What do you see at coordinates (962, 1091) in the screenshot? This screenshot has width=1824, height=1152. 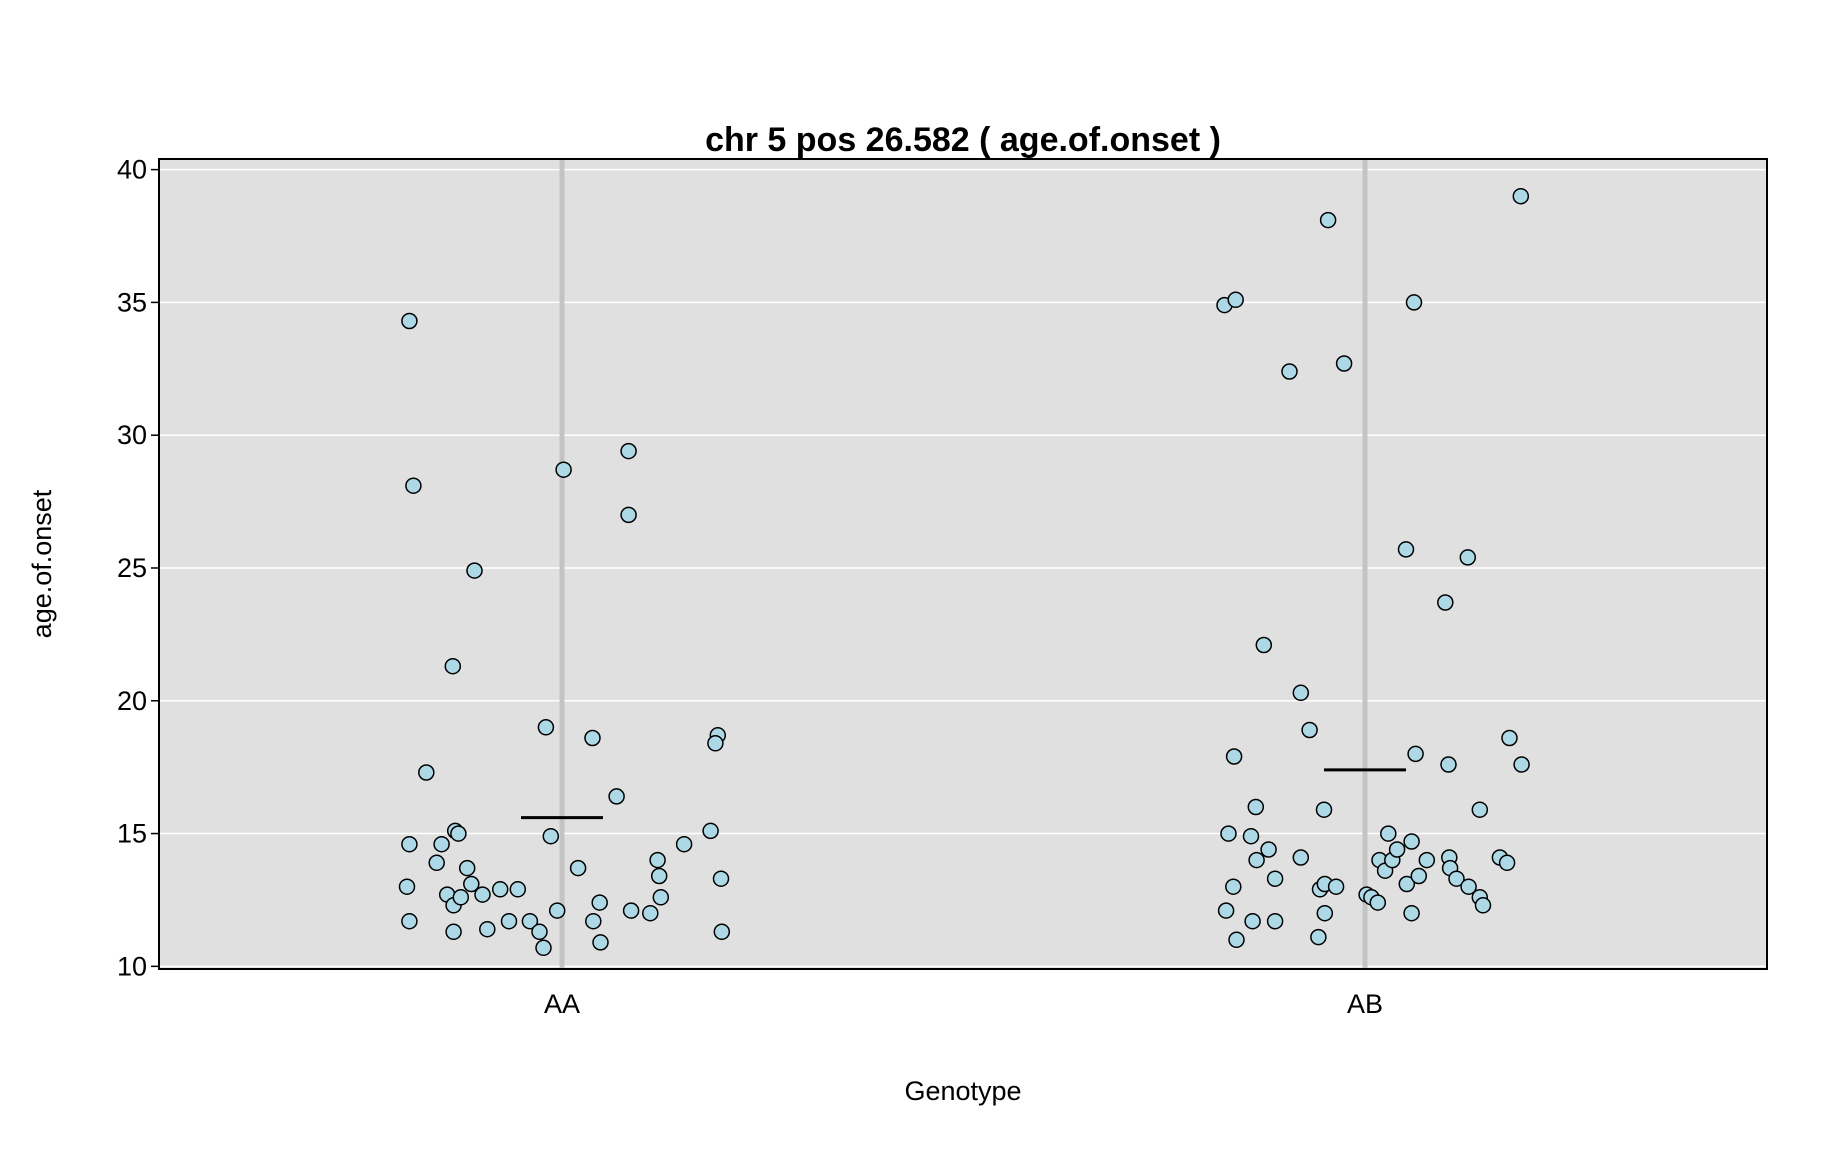 I see `x-axis-label: Genotype` at bounding box center [962, 1091].